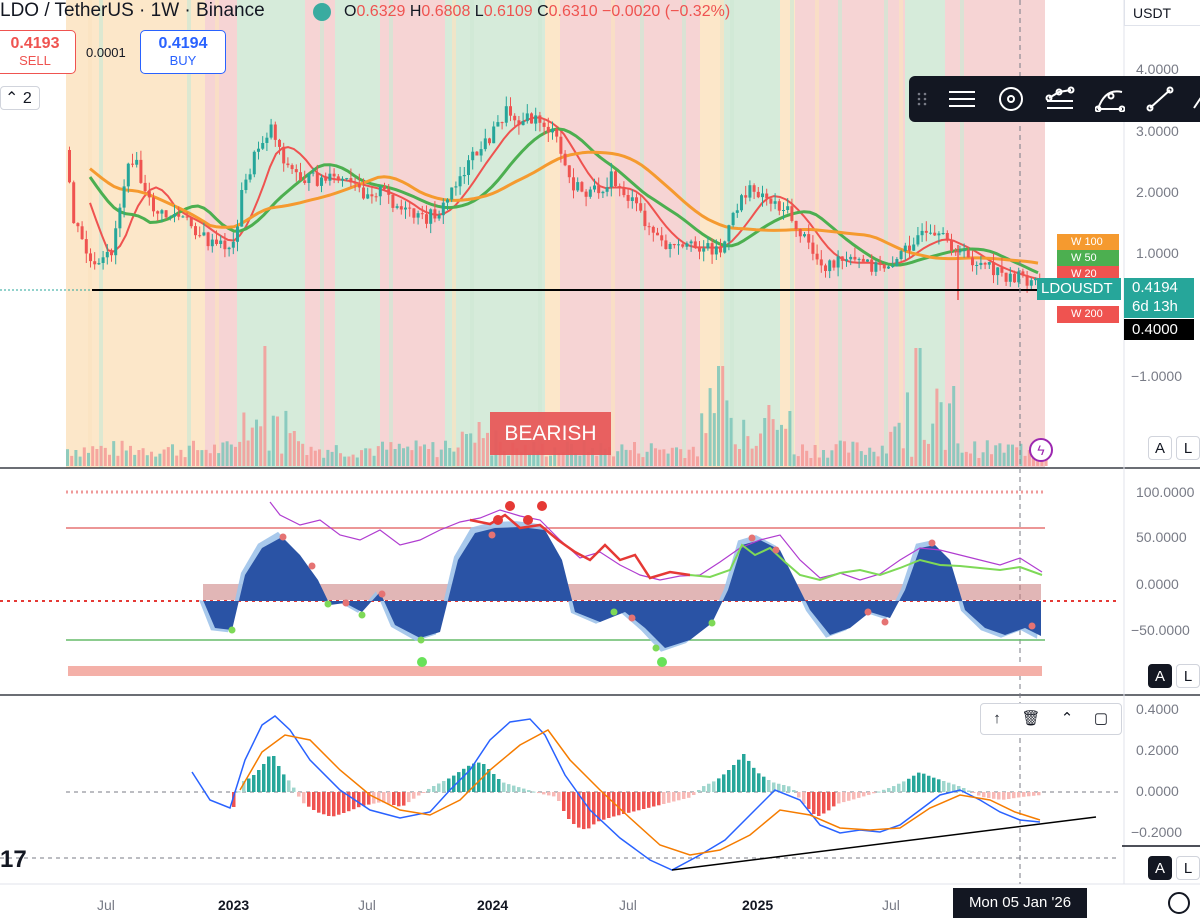 The height and width of the screenshot is (924, 1200). I want to click on currency-selector: USDT, so click(1162, 13).